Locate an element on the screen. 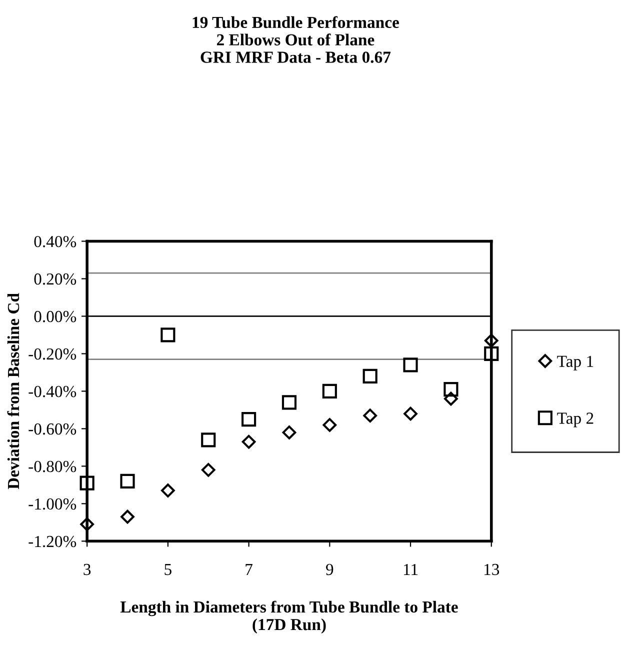 This screenshot has width=622, height=652. y-axis-title: Deviation from Baseline Cd is located at coordinates (13, 391).